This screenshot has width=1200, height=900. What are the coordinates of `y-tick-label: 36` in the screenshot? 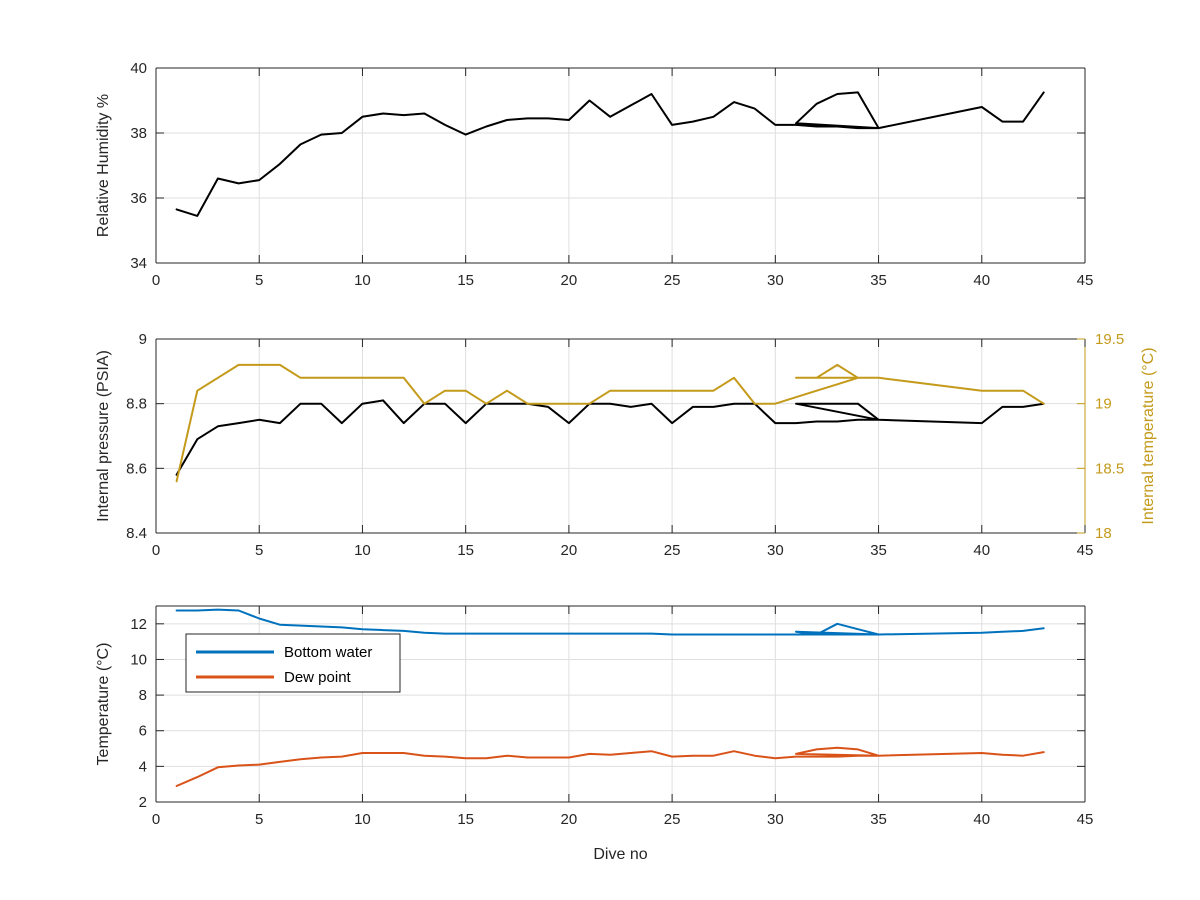 It's located at (138, 198).